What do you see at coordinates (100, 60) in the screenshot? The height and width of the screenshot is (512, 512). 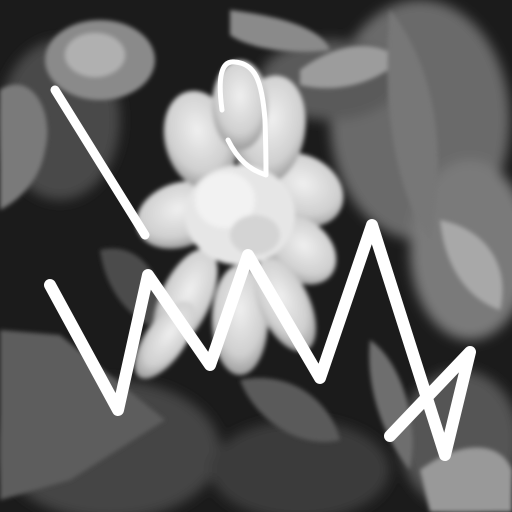 I see `dried-bud` at bounding box center [100, 60].